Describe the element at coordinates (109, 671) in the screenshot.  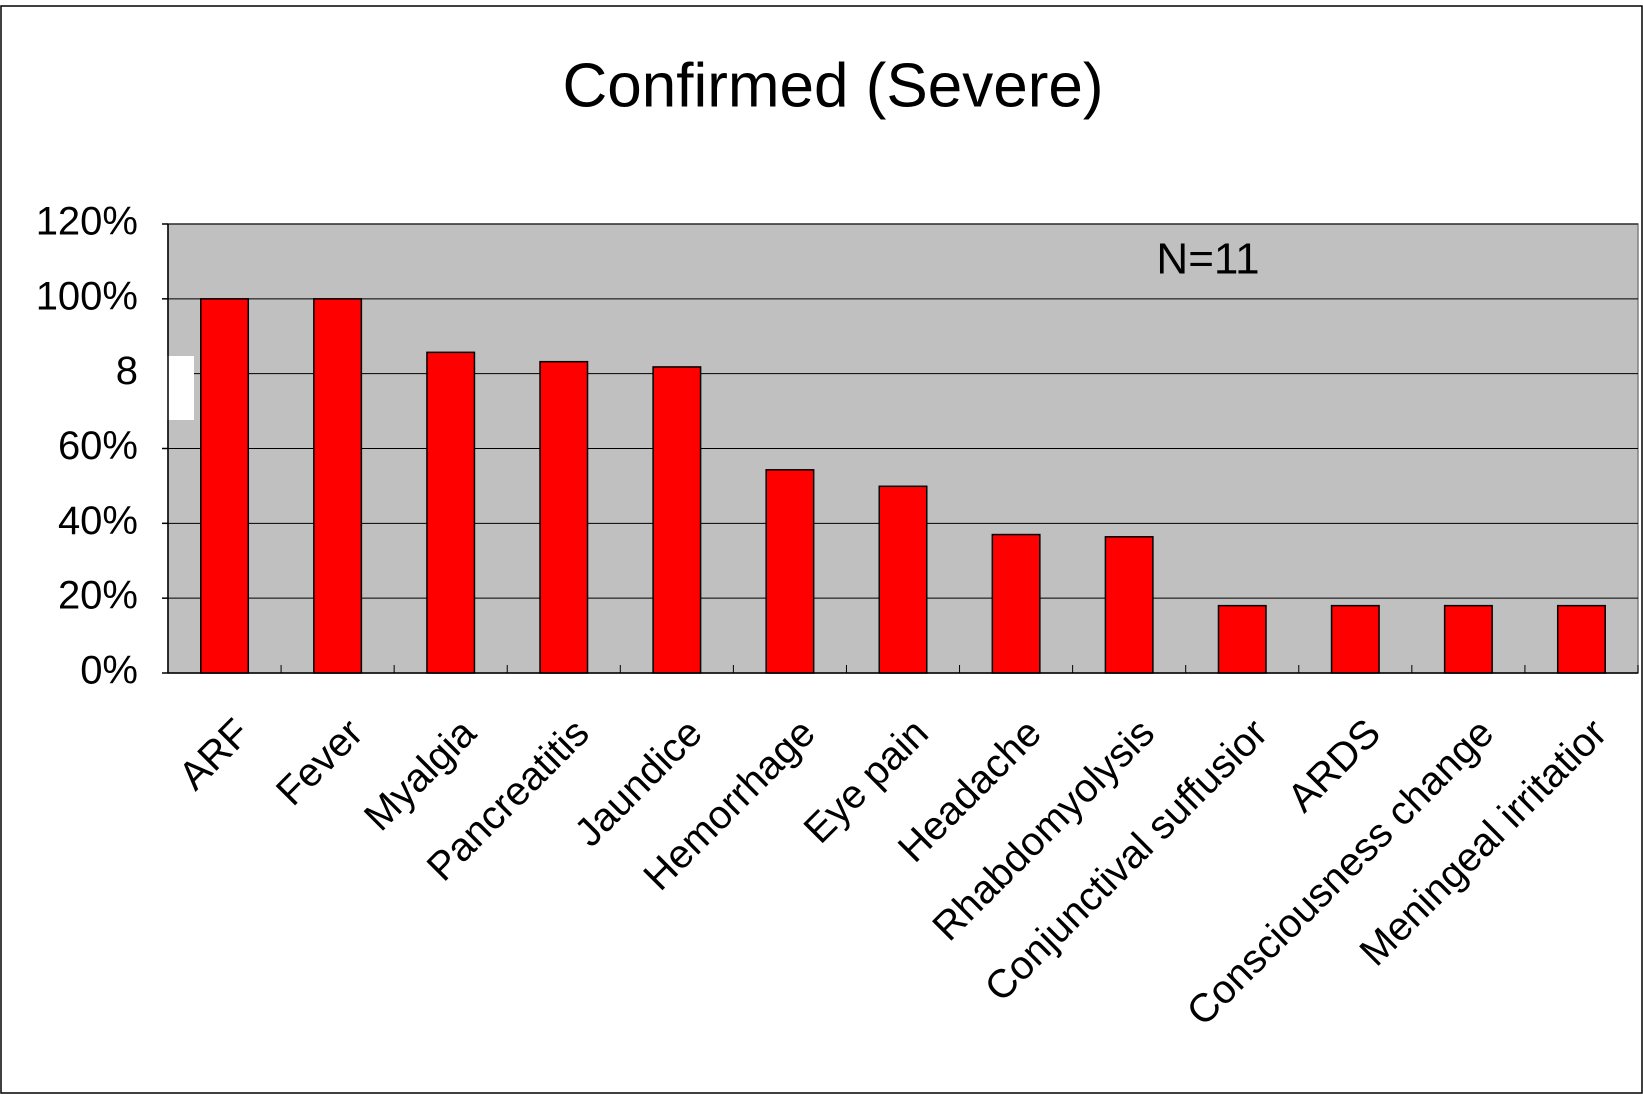
I see `y-tick-label: 0%` at that location.